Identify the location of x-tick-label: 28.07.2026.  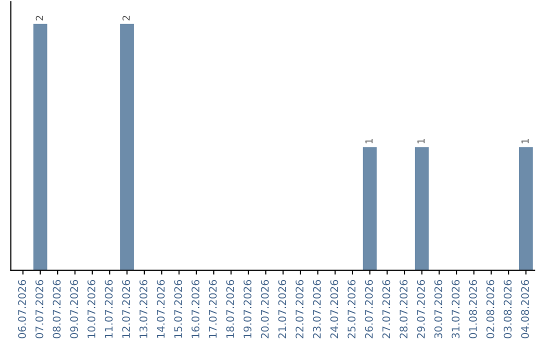
(404, 309).